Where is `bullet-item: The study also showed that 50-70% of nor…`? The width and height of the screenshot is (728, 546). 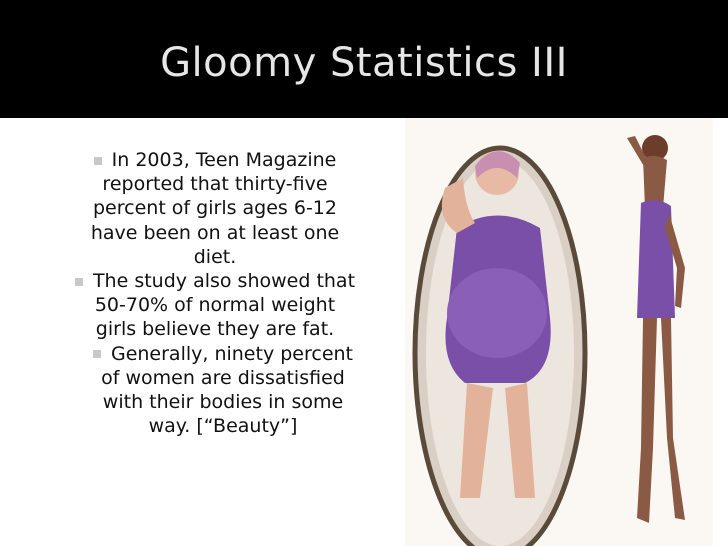 bullet-item: The study also showed that 50-70% of nor… is located at coordinates (208, 305).